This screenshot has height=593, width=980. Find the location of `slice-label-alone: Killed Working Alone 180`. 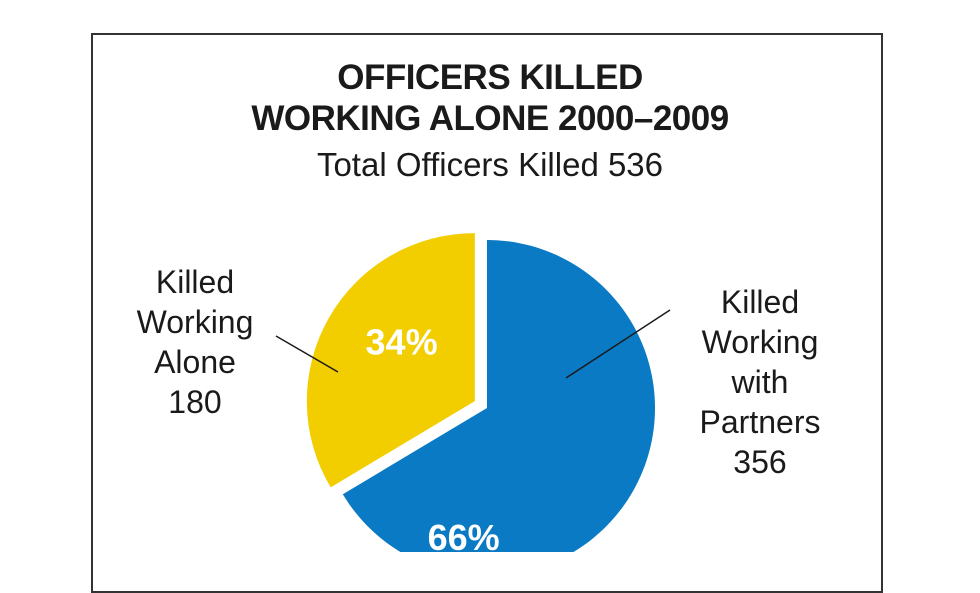

slice-label-alone: Killed Working Alone 180 is located at coordinates (195, 342).